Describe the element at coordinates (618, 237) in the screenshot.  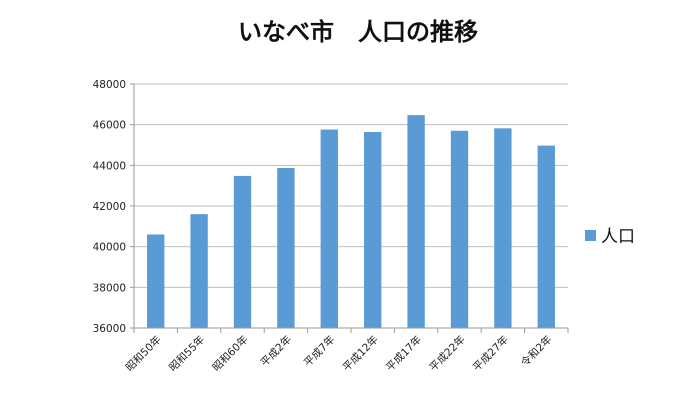
I see `legend-label: 人口` at that location.